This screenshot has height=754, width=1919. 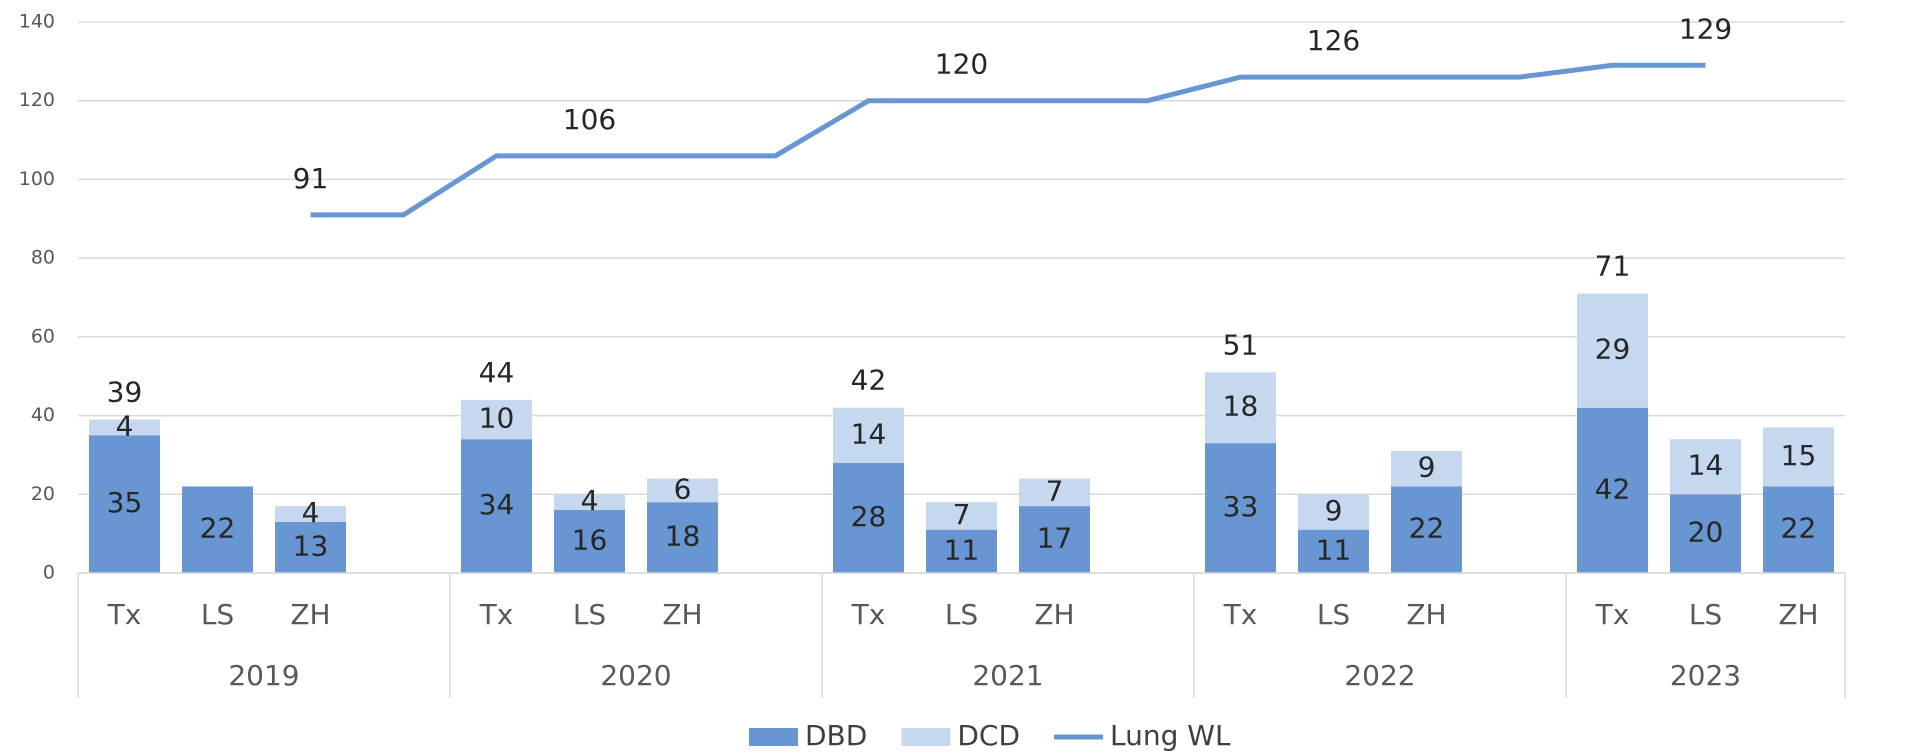 I want to click on y-tick-label: 120, so click(x=37, y=100).